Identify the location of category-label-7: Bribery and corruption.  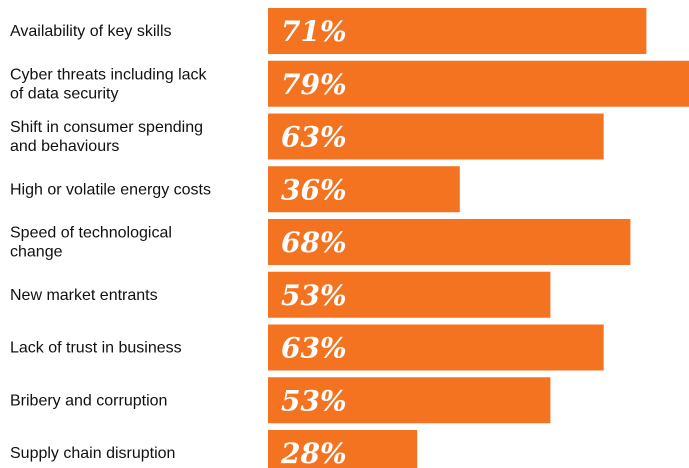
(88, 400).